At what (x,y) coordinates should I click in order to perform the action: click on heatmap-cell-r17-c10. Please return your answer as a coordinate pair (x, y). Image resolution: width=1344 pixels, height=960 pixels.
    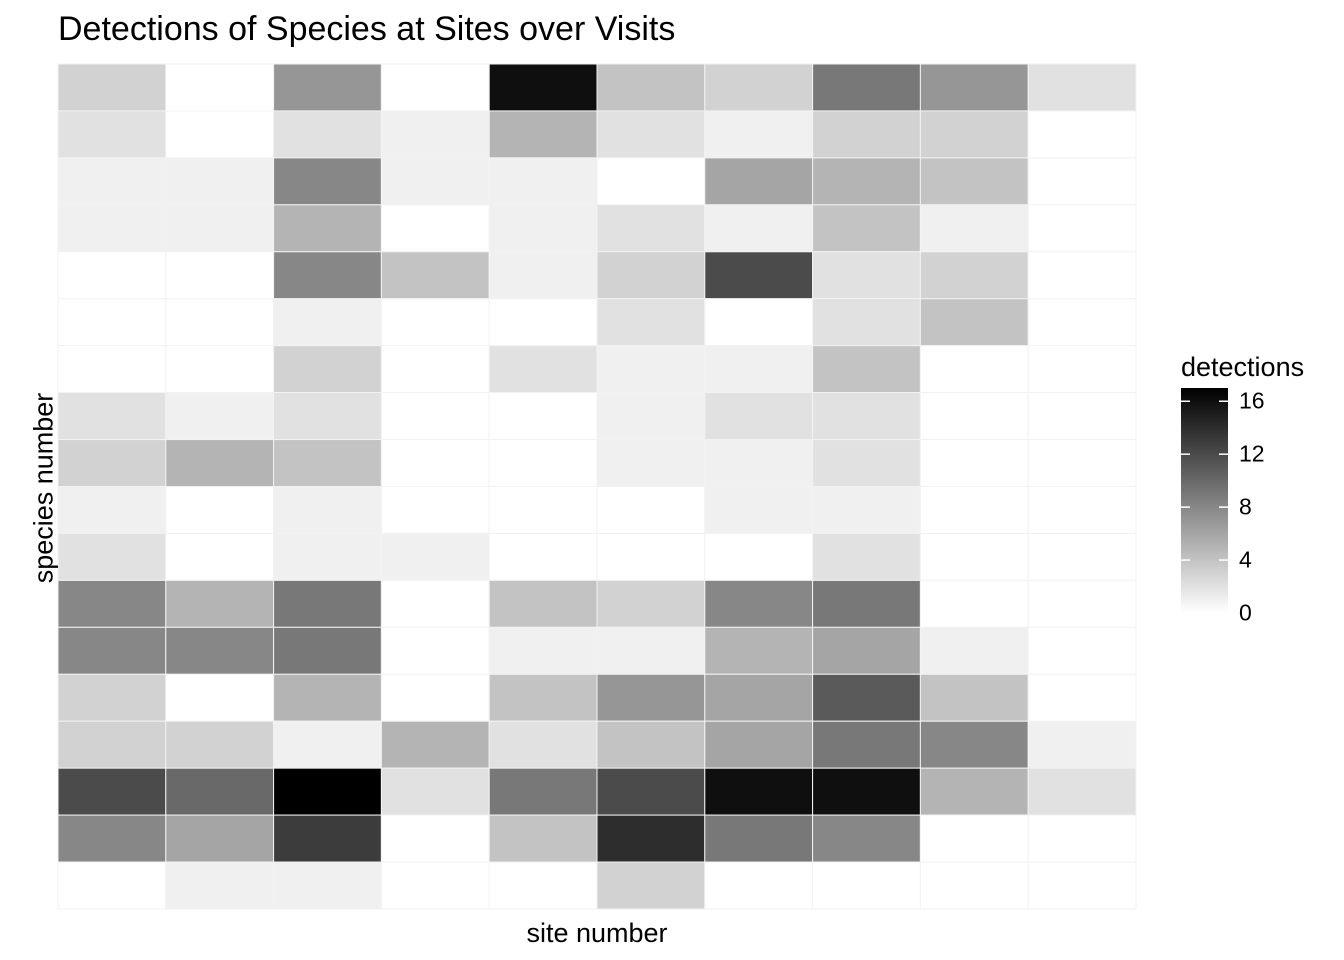
    Looking at the image, I should click on (1082, 838).